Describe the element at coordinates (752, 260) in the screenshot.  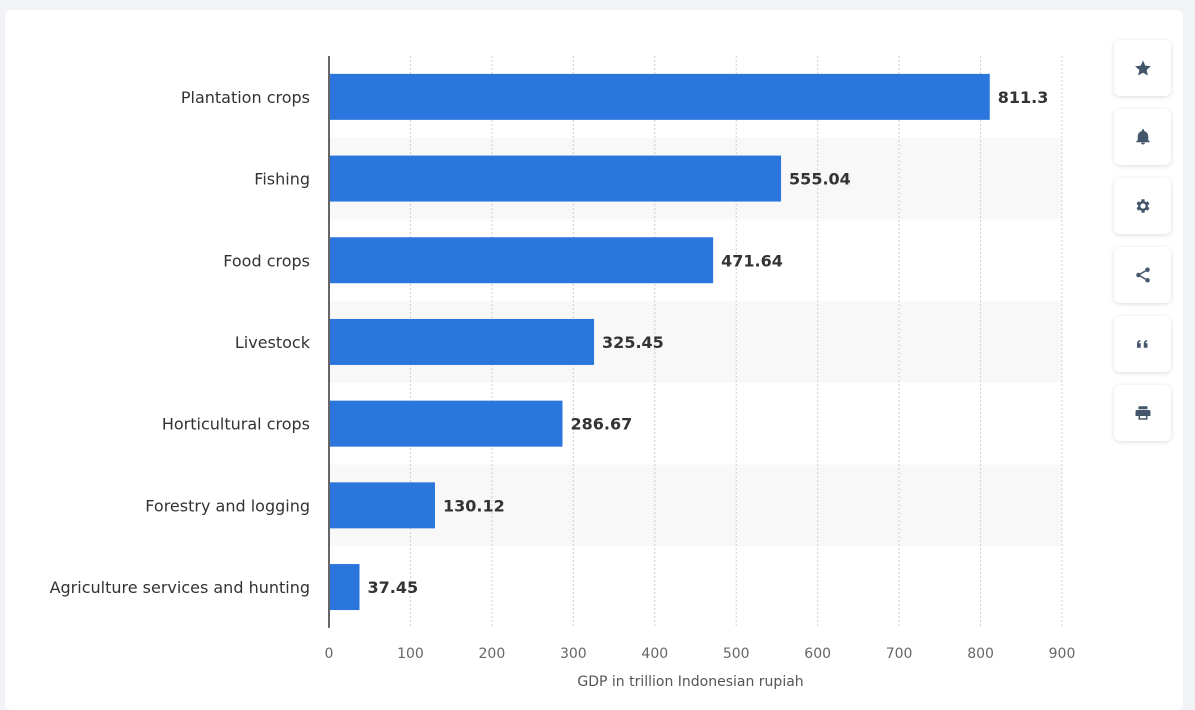
I see `bar-value-label: 471.64` at that location.